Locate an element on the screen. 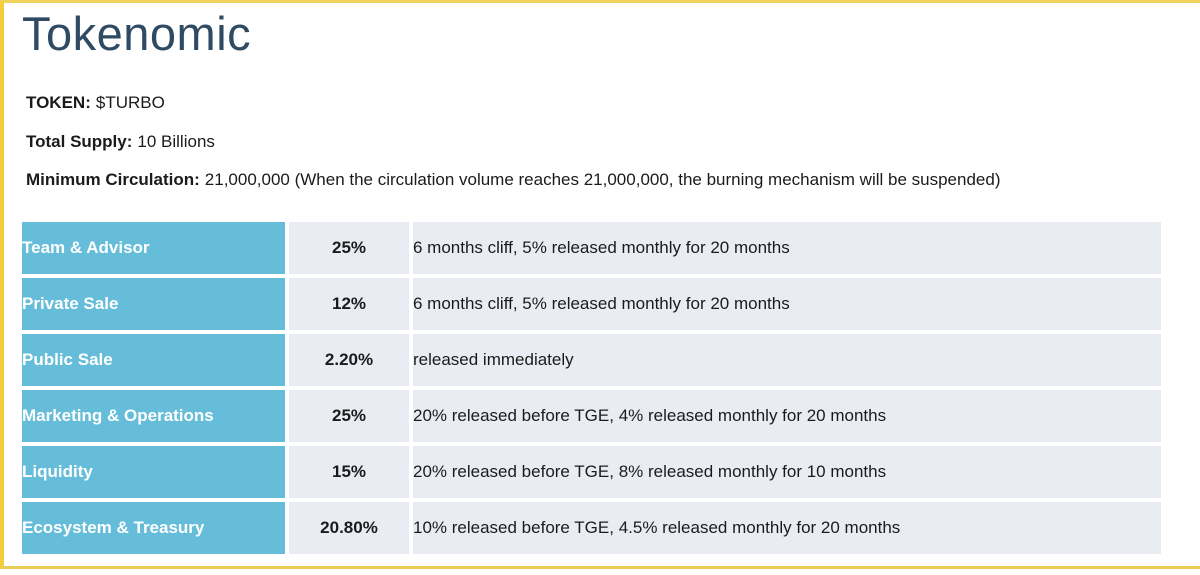  allocation-cell: Ecosystem & Treasury is located at coordinates (153, 528).